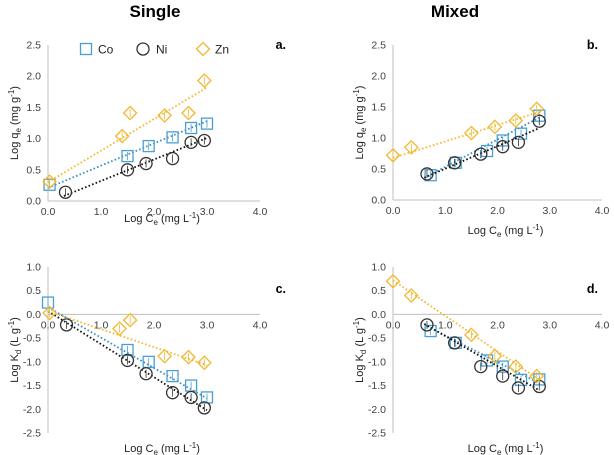 This screenshot has height=455, width=614. What do you see at coordinates (377, 386) in the screenshot?
I see `y-tick-label: -1.5` at bounding box center [377, 386].